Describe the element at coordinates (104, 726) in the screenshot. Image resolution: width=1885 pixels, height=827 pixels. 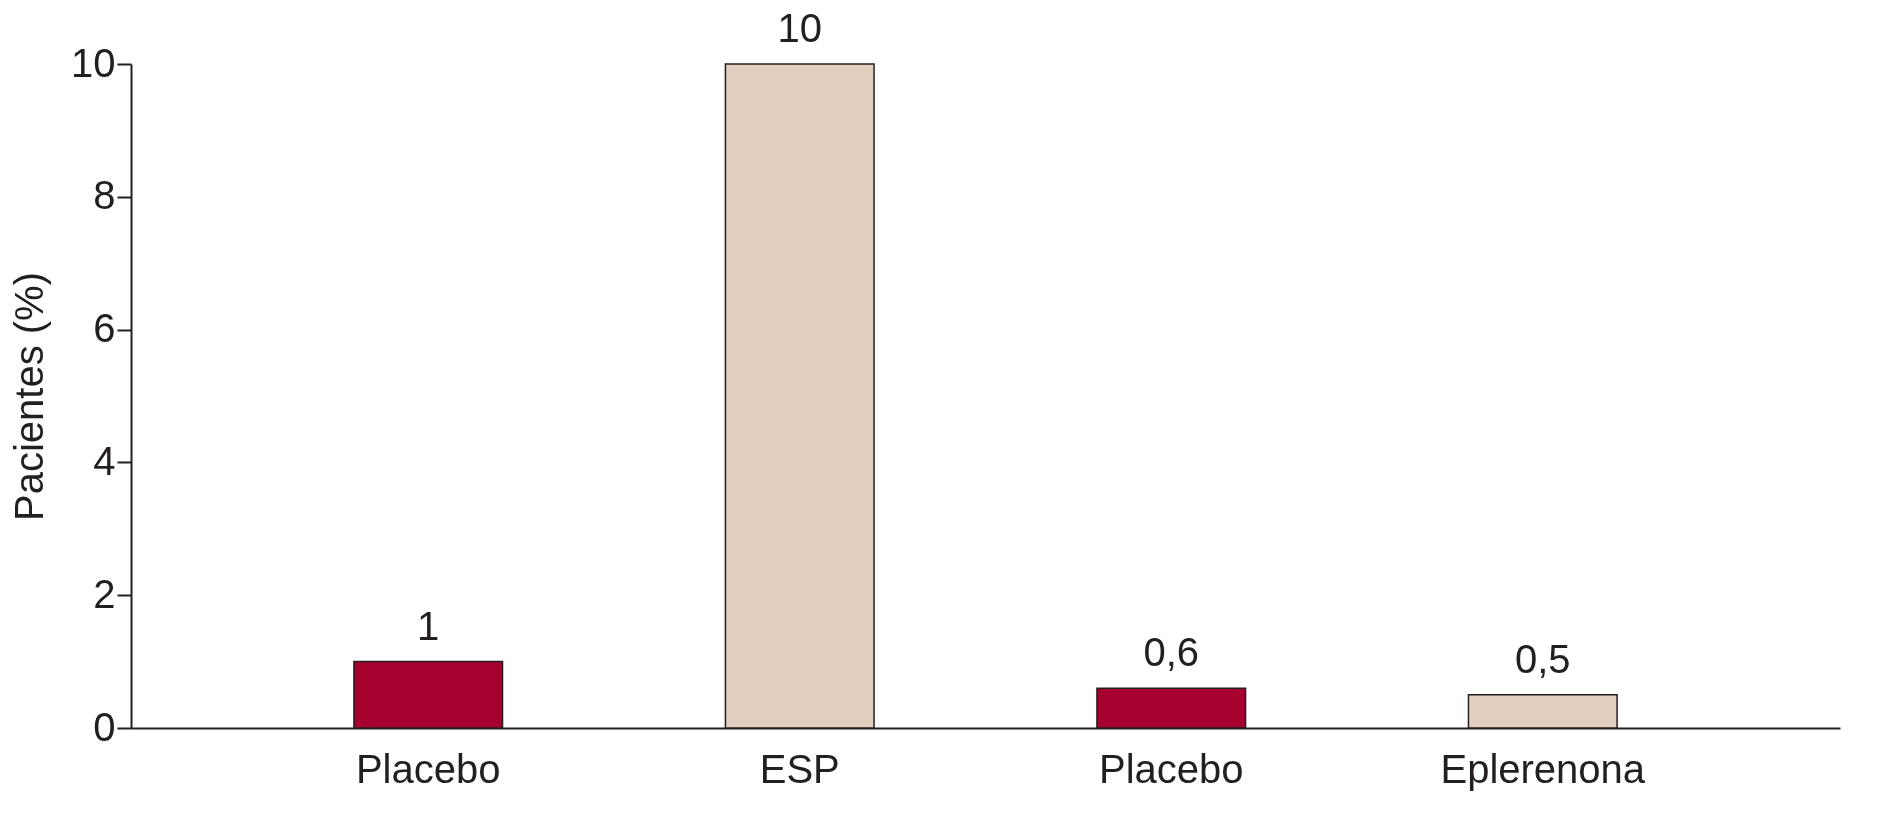
I see `y-tick-label: 0` at that location.